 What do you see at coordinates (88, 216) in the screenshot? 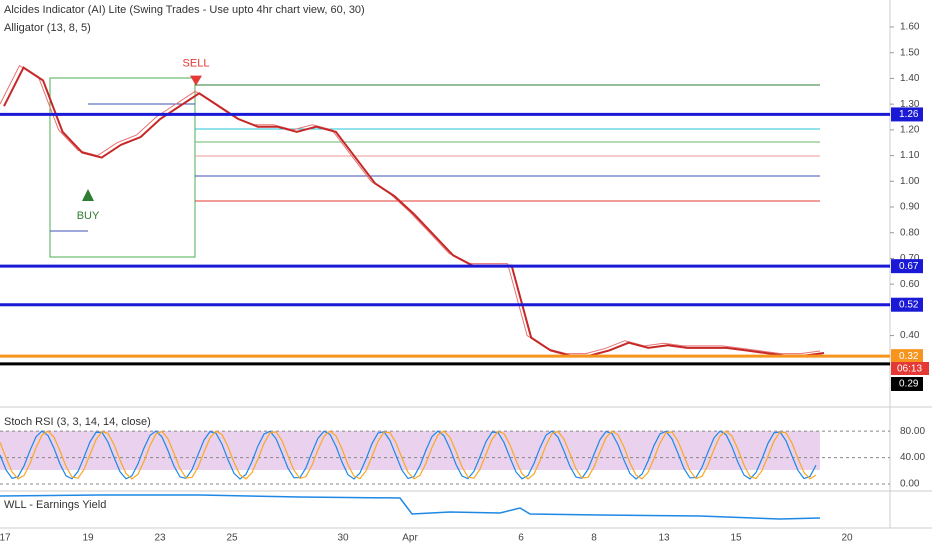
I see `signal-label: BUY` at bounding box center [88, 216].